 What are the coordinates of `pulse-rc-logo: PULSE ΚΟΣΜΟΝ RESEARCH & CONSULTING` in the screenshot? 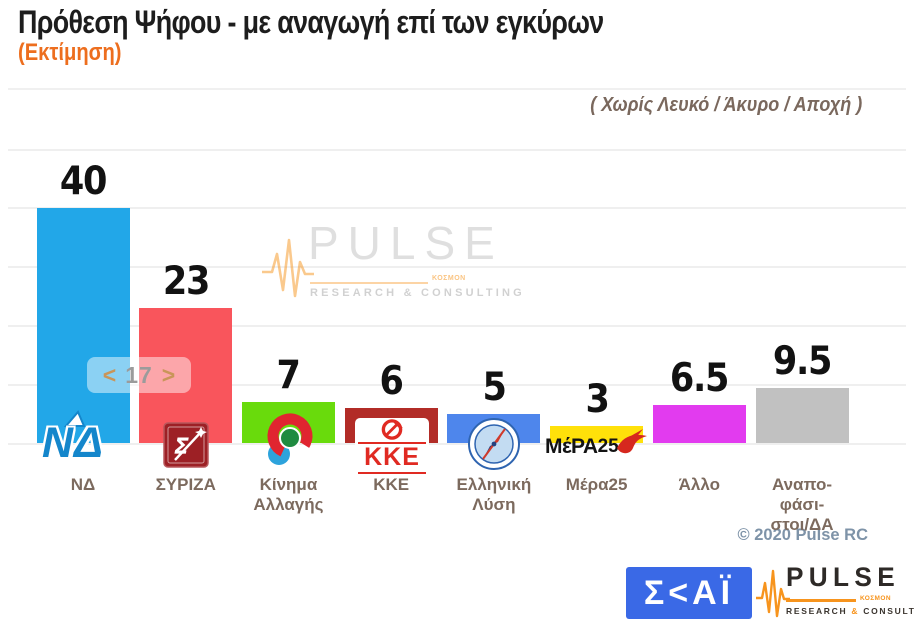 It's located at (835, 593).